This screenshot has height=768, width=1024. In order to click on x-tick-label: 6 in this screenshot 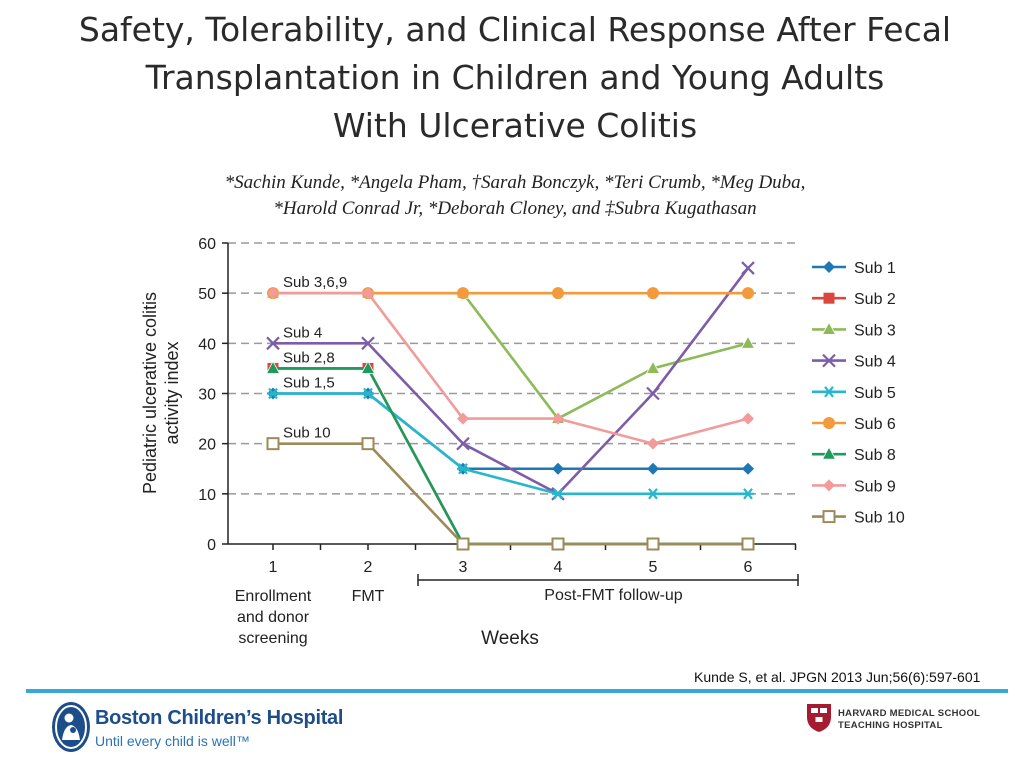, I will do `click(748, 567)`.